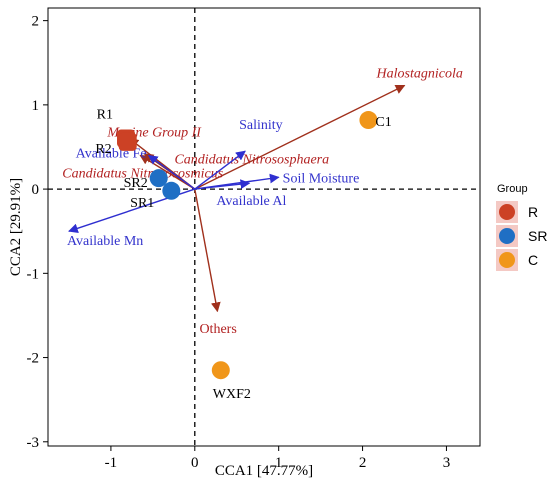 This screenshot has width=550, height=484. What do you see at coordinates (111, 463) in the screenshot?
I see `x-tick-label: -1` at bounding box center [111, 463].